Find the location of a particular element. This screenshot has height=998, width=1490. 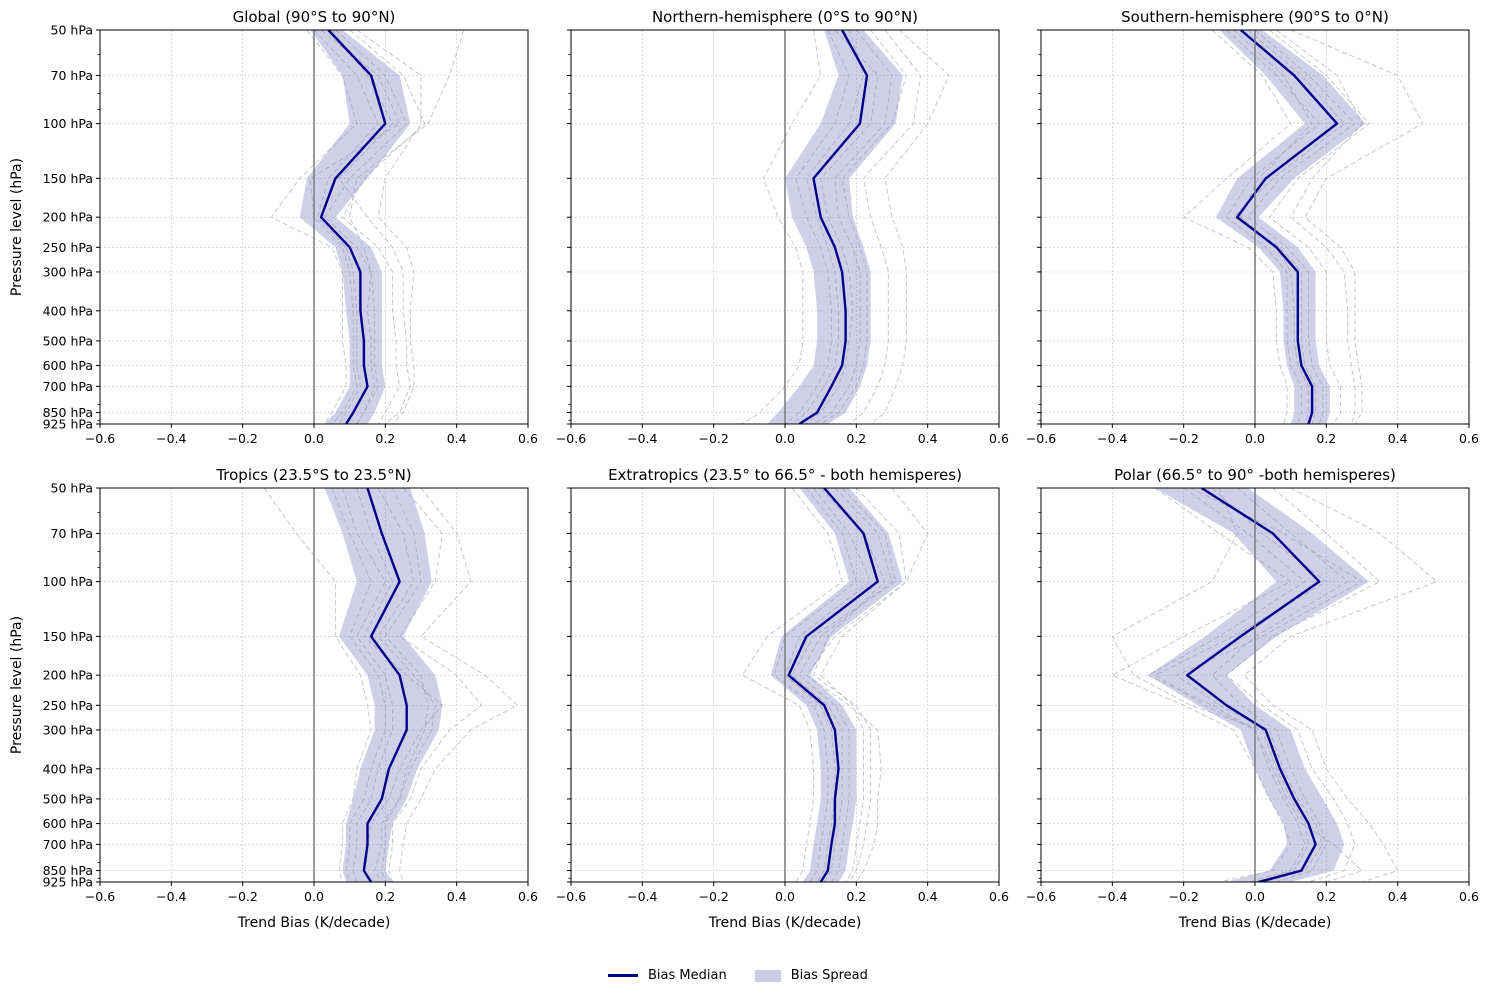

x-axis-label: Trend Bias (K/decade) is located at coordinates (785, 923).